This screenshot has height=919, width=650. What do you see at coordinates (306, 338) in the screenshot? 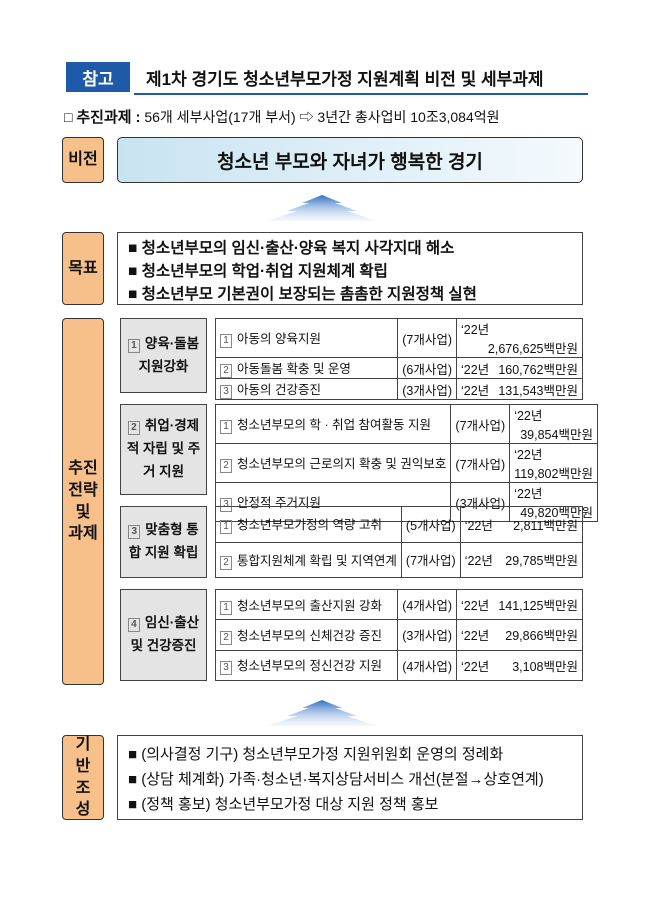
I see `task-name: 1 아동의 양육지원` at bounding box center [306, 338].